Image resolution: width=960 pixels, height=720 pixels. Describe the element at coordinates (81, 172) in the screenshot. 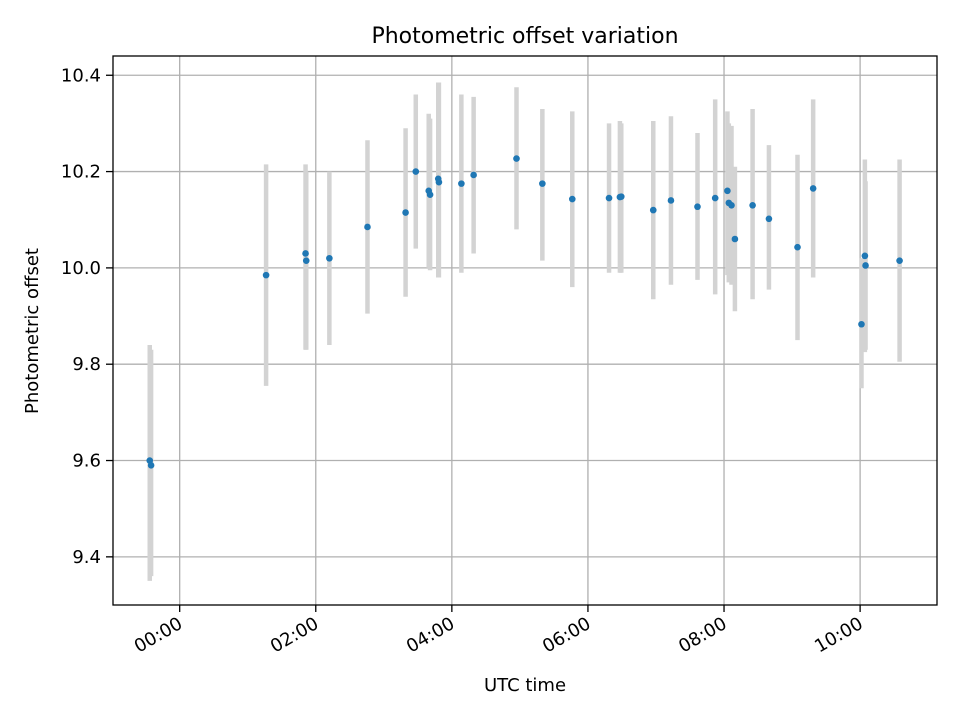

I see `y-tick-label: 10.2` at that location.